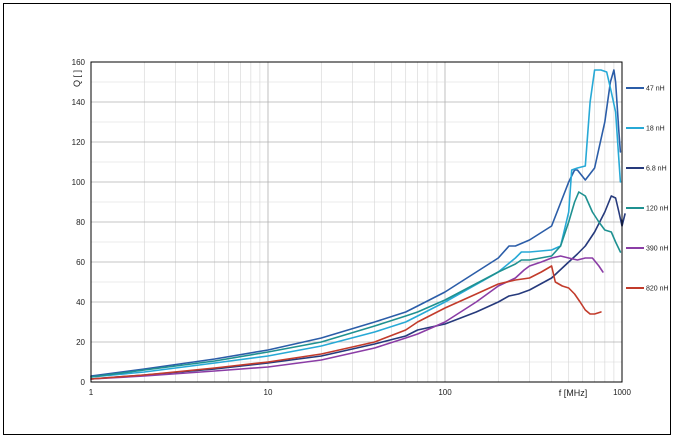 This screenshot has width=677, height=441. I want to click on x-axis-title: f [MHz], so click(573, 393).